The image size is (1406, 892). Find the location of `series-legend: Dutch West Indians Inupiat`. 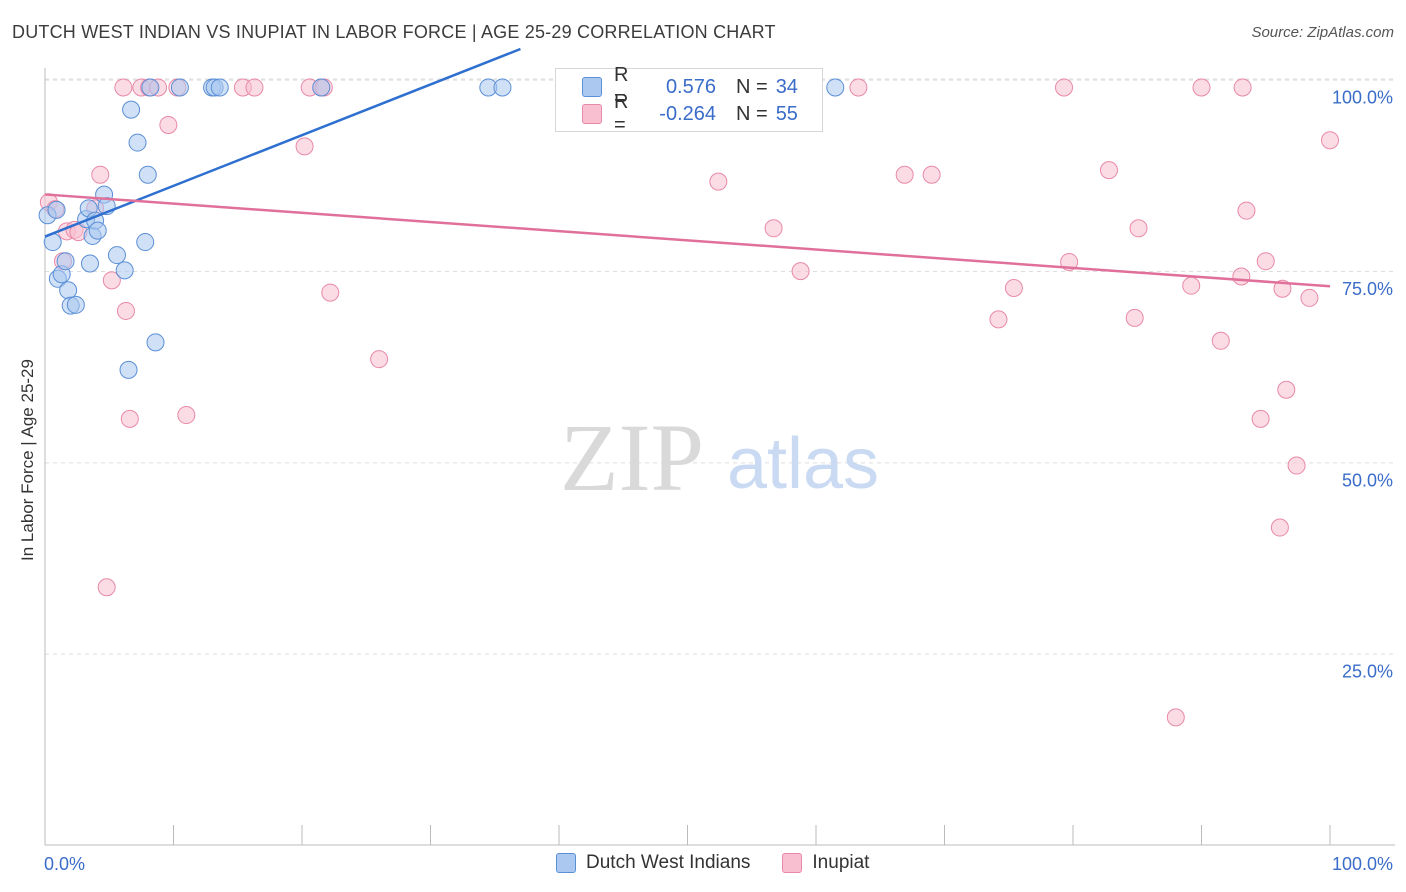

series-legend: Dutch West Indians Inupiat is located at coordinates (728, 863).